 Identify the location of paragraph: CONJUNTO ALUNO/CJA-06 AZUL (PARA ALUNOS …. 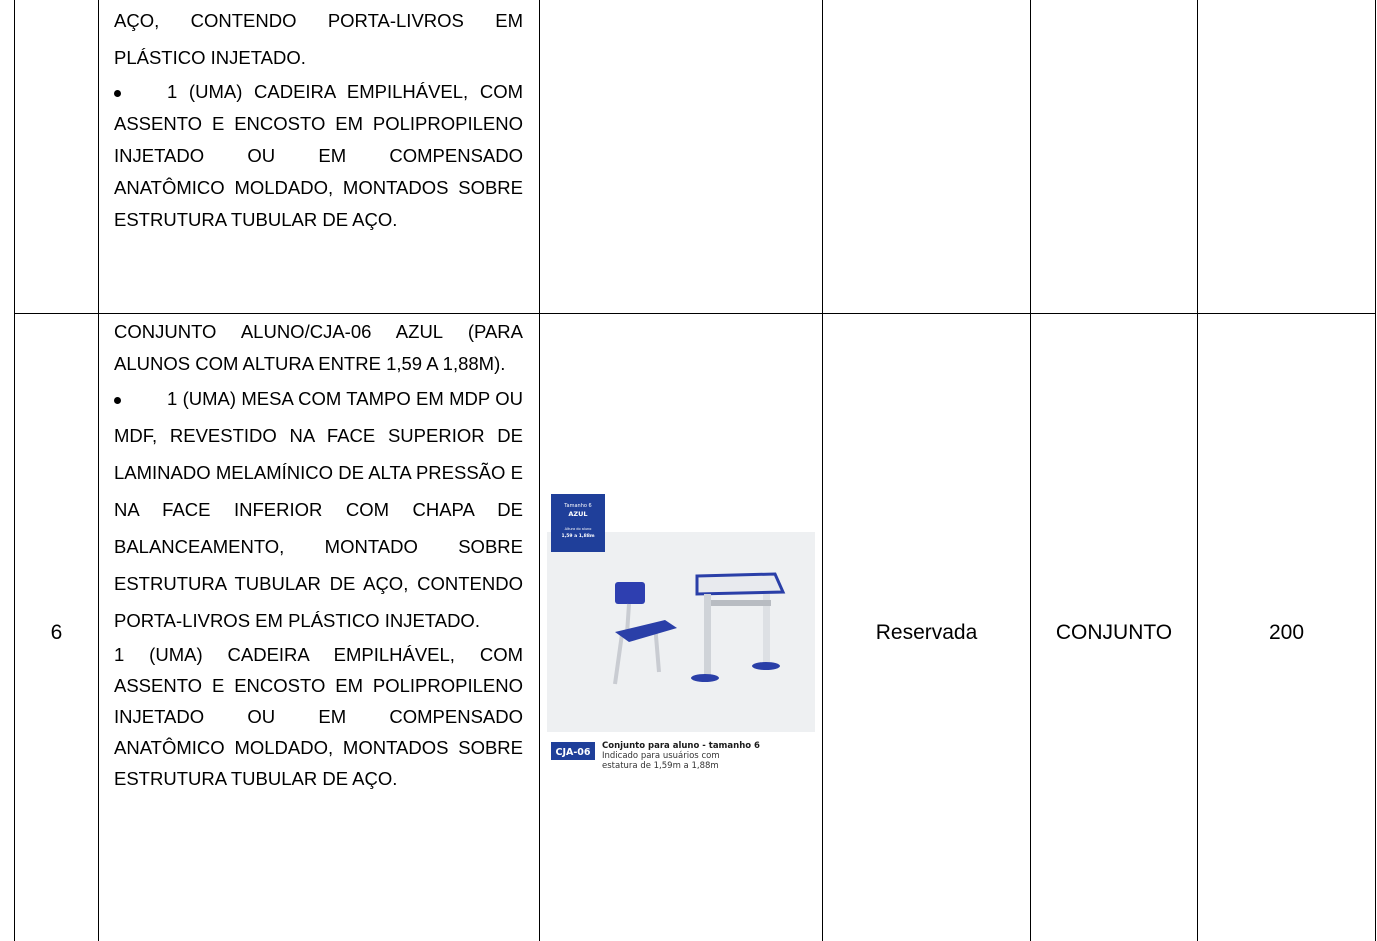
(318, 348).